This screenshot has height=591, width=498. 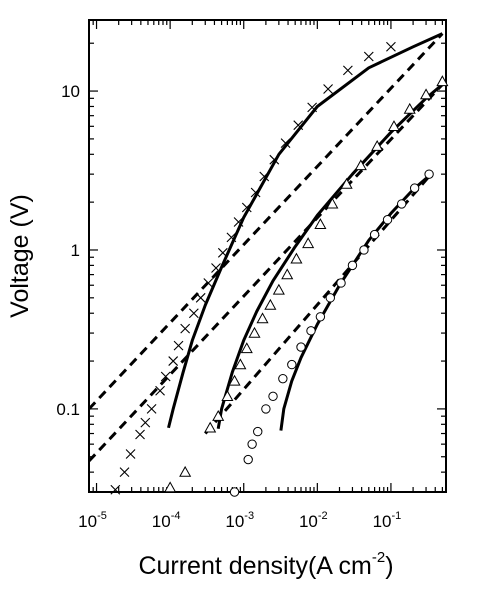 I want to click on x-axis-title-exponent: -2, so click(x=378, y=557).